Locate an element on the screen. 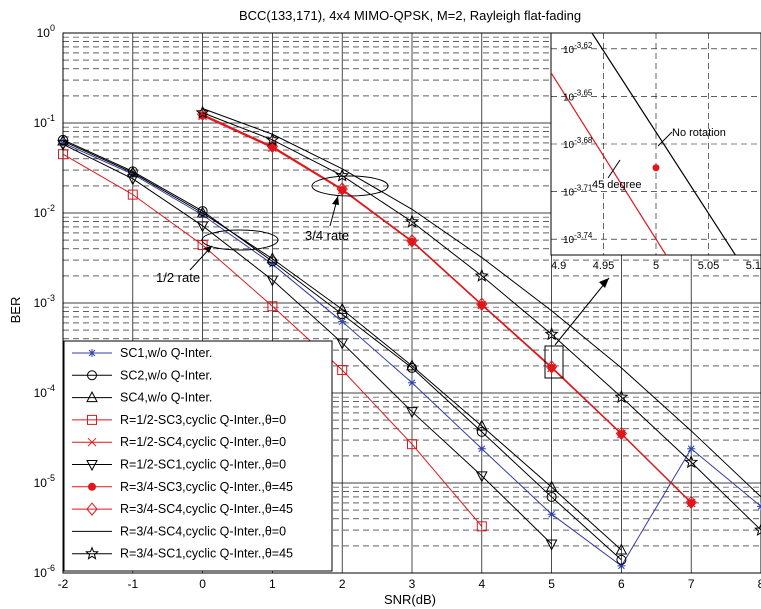 Image resolution: width=761 pixels, height=609 pixels. legend-label: R=3/4-SC1,cyclic Q-Inter.,θ=45 is located at coordinates (206, 554).